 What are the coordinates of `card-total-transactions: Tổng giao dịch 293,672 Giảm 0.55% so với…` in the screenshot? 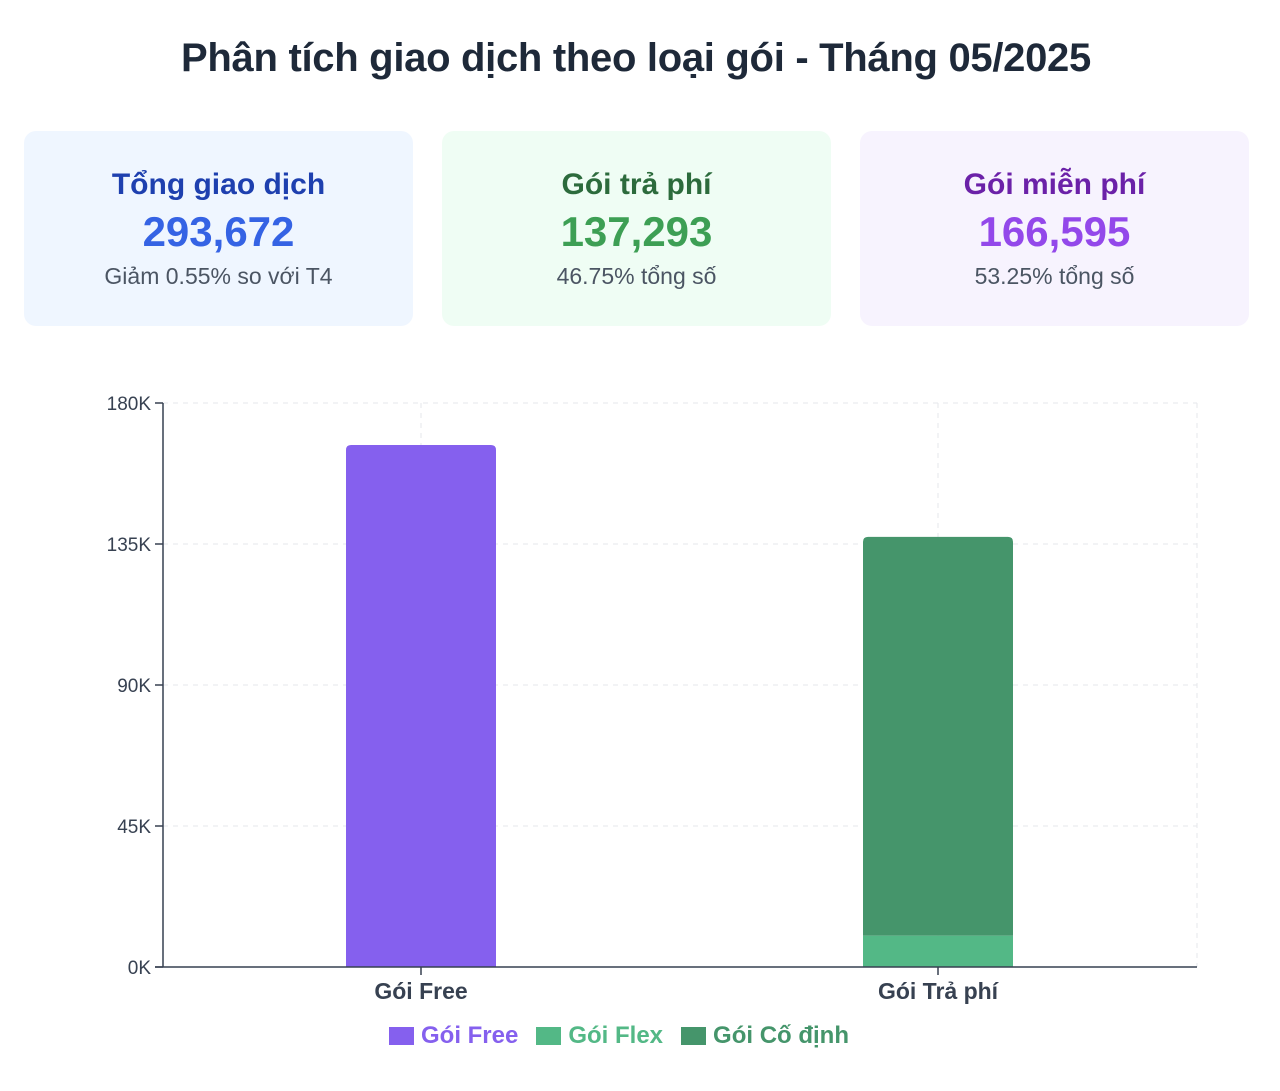 It's located at (218, 228).